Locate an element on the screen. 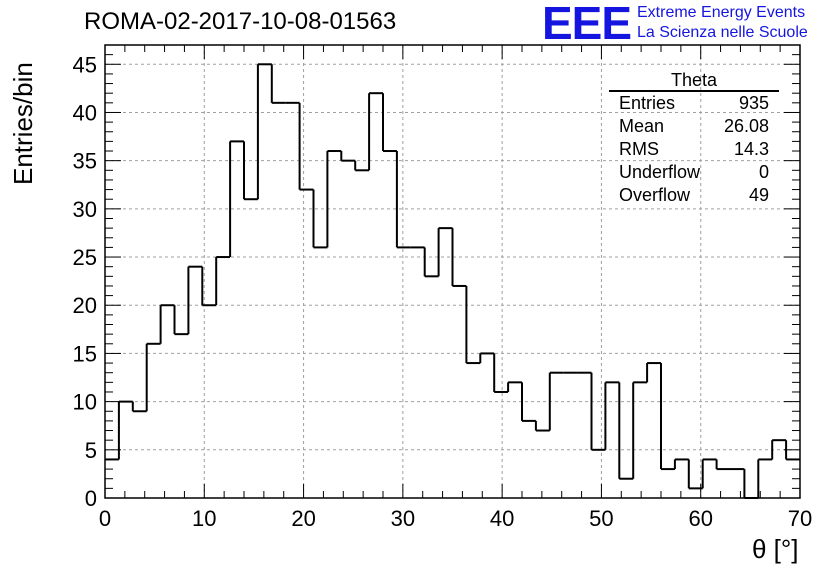  eee-logo: EEE is located at coordinates (587, 24).